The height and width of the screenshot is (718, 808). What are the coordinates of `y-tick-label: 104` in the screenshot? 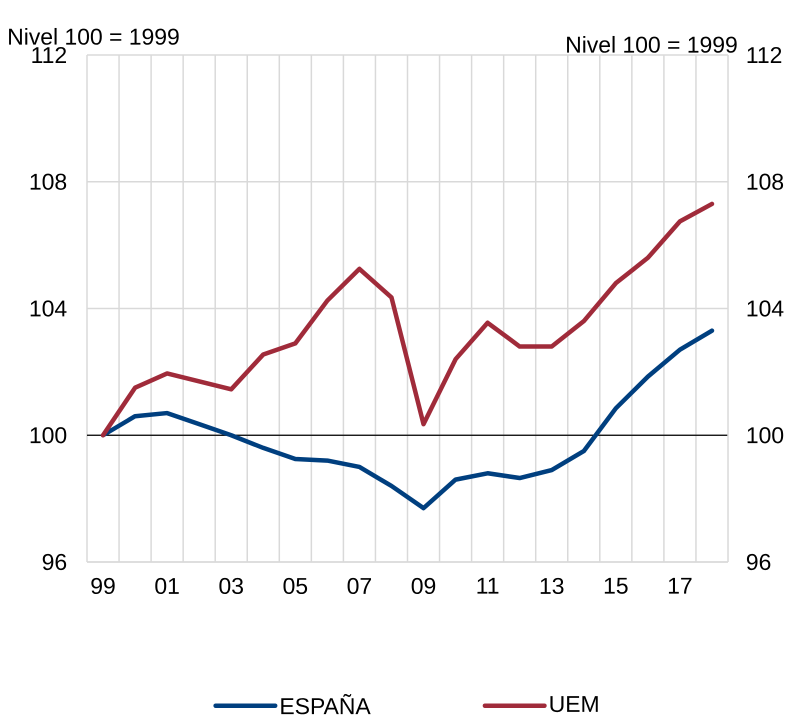 It's located at (48, 308).